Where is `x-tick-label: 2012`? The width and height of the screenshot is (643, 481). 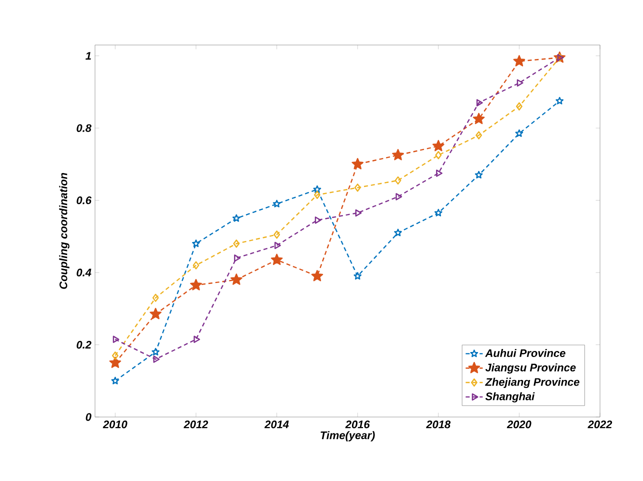 x-tick-label: 2012 is located at coordinates (196, 424).